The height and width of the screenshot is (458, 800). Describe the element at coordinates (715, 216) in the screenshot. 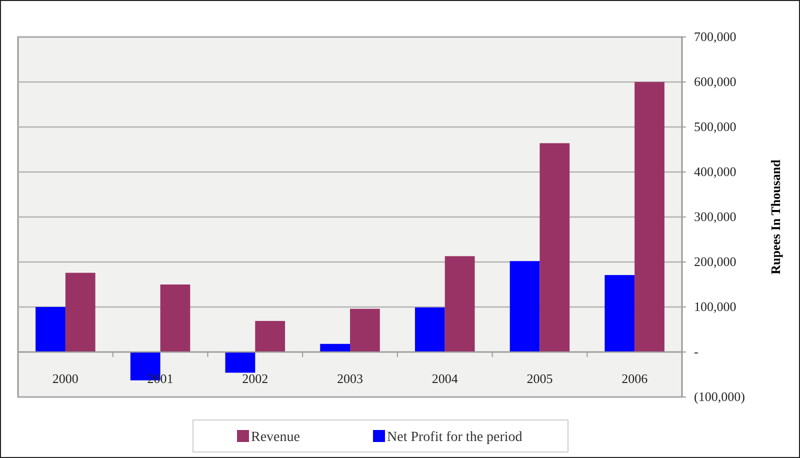

I see `y-tick-label: 300,000` at that location.